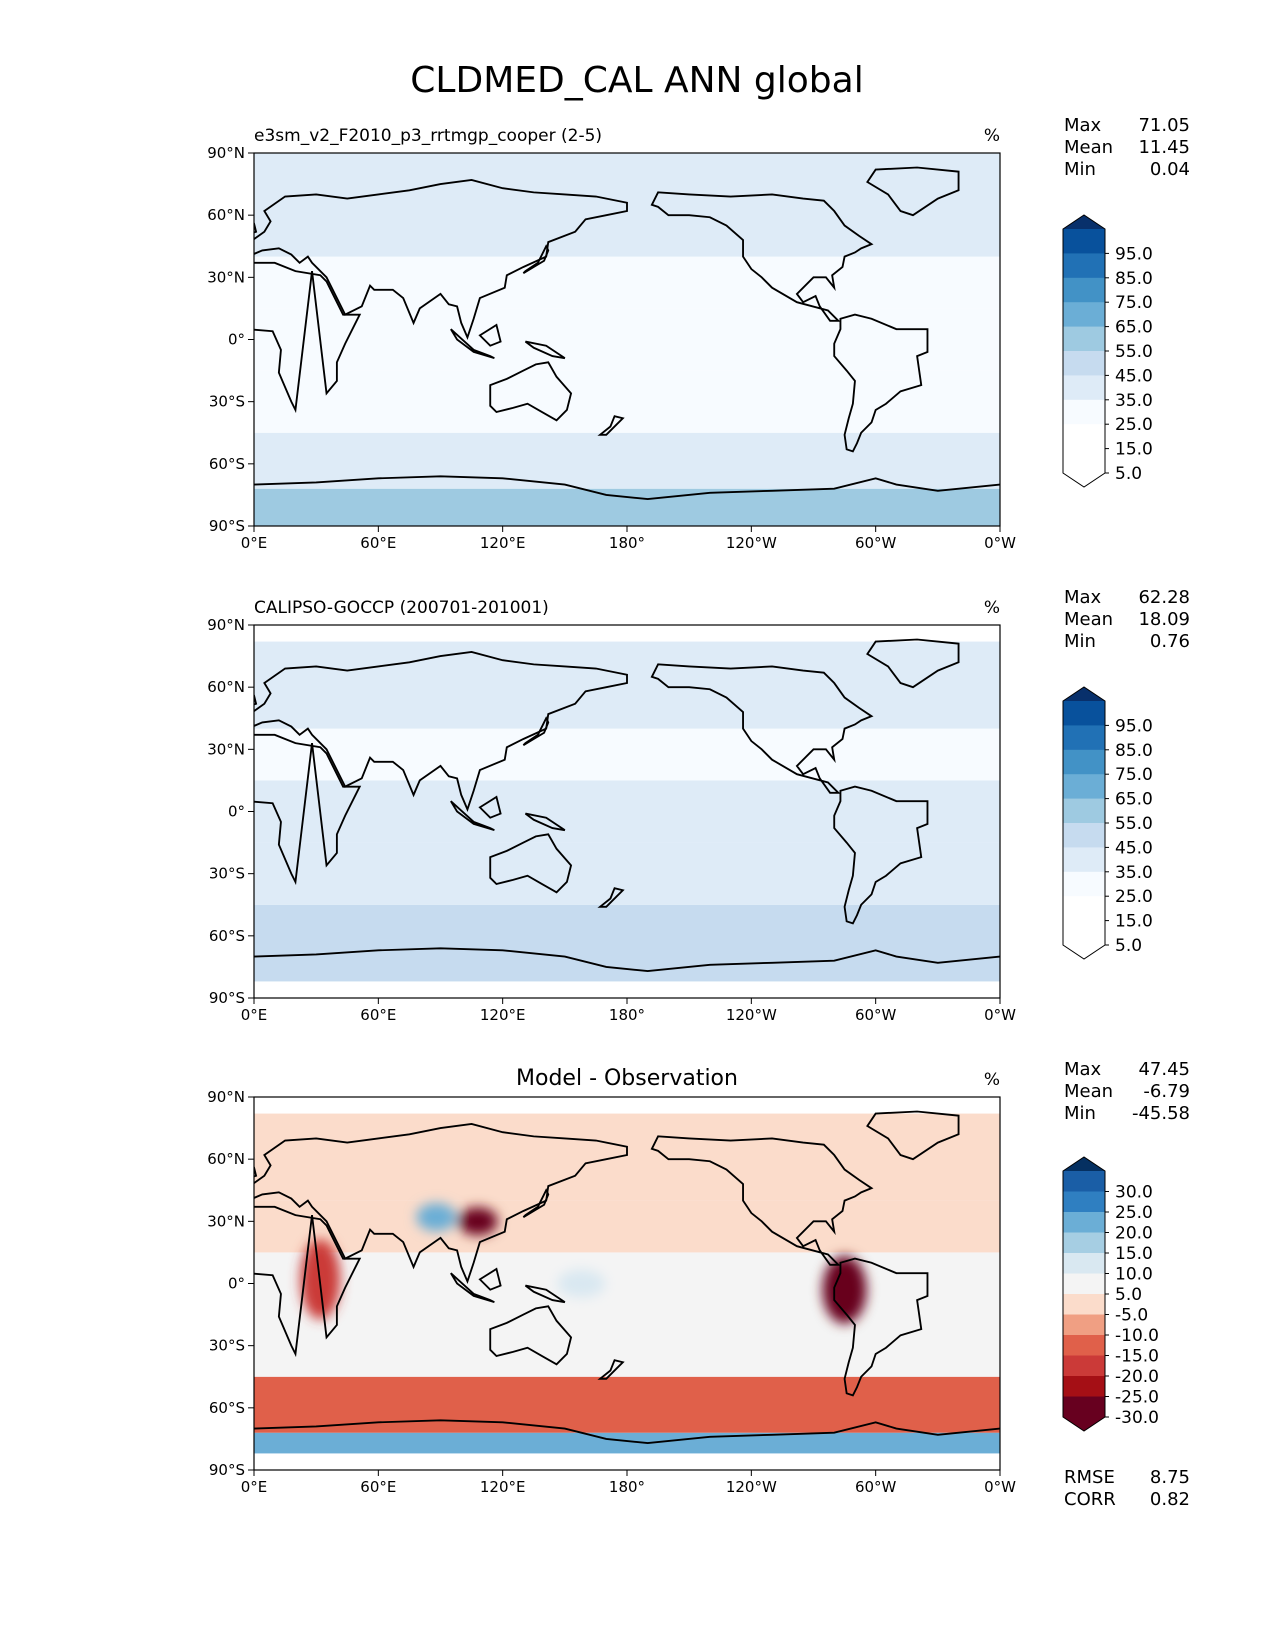 The width and height of the screenshot is (1275, 1650). What do you see at coordinates (1134, 401) in the screenshot?
I see `colorbar-tick-label: 35.0` at bounding box center [1134, 401].